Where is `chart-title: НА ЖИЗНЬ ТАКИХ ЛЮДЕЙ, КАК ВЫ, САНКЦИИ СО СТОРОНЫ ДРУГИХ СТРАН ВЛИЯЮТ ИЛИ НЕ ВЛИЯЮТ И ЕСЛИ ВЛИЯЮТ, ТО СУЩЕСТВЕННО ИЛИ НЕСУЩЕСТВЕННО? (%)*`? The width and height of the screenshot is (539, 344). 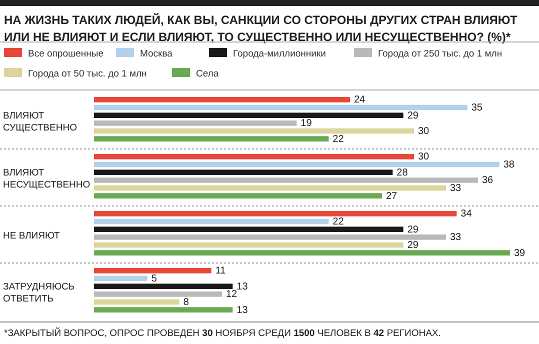 chart-title: НА ЖИЗНЬ ТАКИХ ЛЮДЕЙ, КАК ВЫ, САНКЦИИ СО СТОРОНЫ ДРУГИХ СТРАН ВЛИЯЮТ ИЛИ НЕ ВЛИЯЮТ И ЕСЛИ ВЛИЯЮТ, ТО СУЩЕСТВЕННО ИЛИ НЕСУЩЕСТВЕННО? (%)* is located at coordinates (261, 28).